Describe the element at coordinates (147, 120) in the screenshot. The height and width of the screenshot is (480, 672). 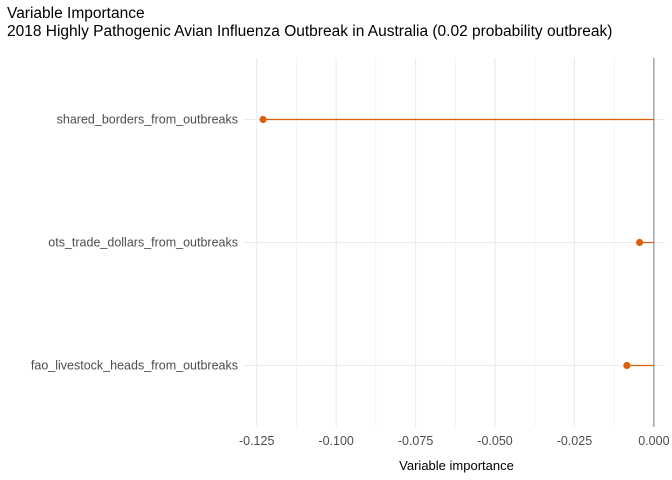
I see `y-tick-label: shared_borders_from_outbreaks` at that location.